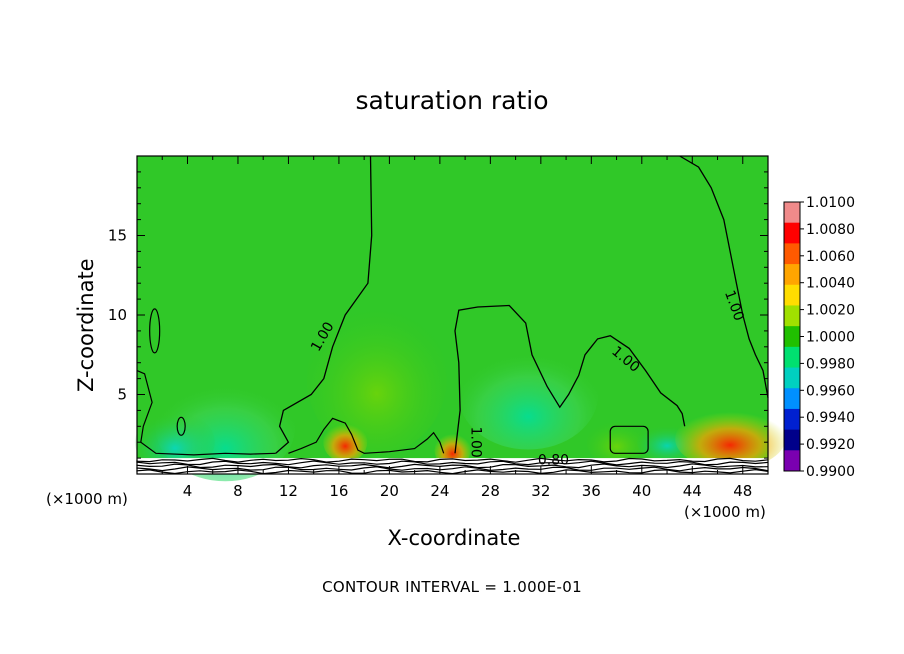 The image size is (904, 654). Describe the element at coordinates (117, 315) in the screenshot. I see `y-tick-label: 10` at that location.